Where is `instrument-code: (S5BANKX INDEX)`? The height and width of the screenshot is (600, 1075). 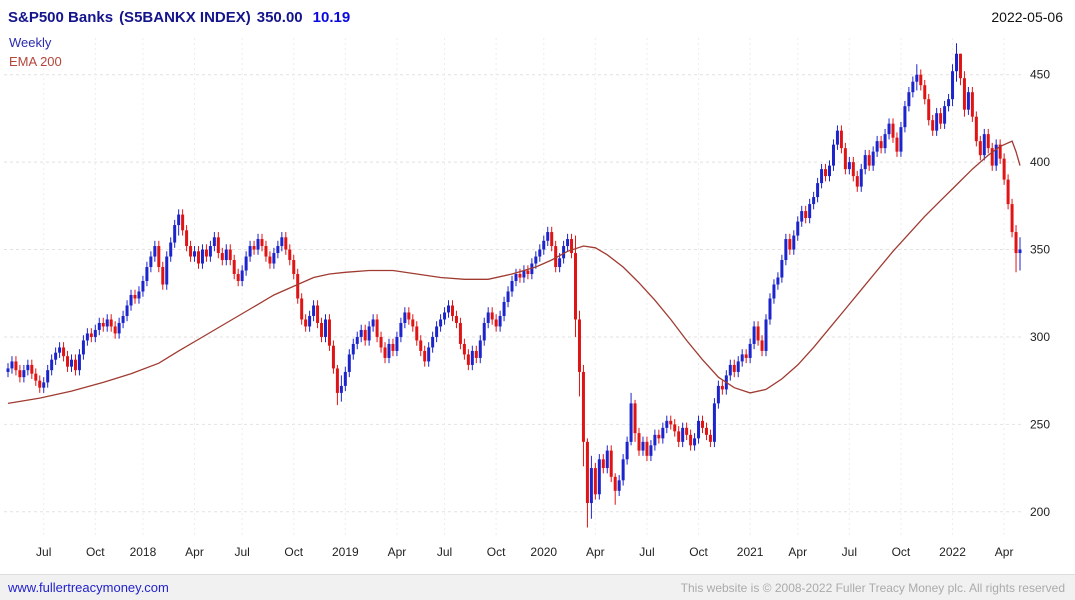 instrument-code: (S5BANKX INDEX) is located at coordinates (185, 17).